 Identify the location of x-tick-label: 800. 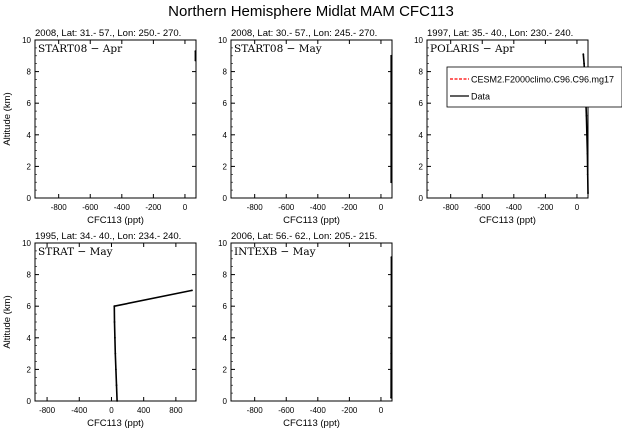
(176, 410).